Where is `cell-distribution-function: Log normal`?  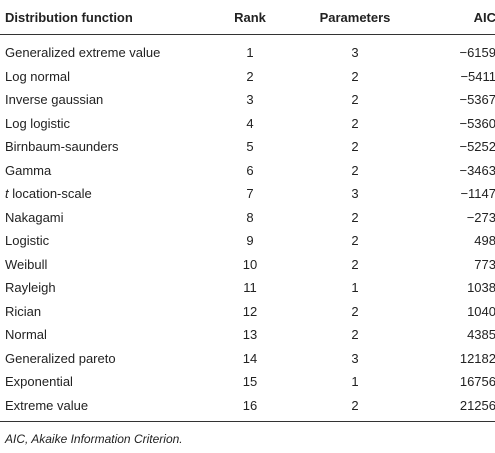 cell-distribution-function: Log normal is located at coordinates (107, 77).